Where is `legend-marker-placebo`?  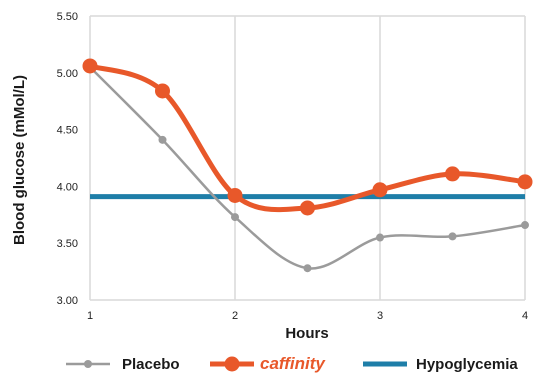 legend-marker-placebo is located at coordinates (88, 364).